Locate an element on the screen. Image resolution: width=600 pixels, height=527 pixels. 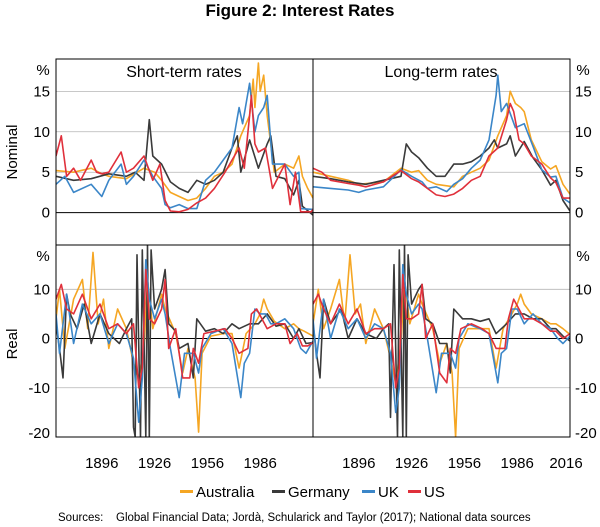
legend-swatch-germany is located at coordinates (278, 491).